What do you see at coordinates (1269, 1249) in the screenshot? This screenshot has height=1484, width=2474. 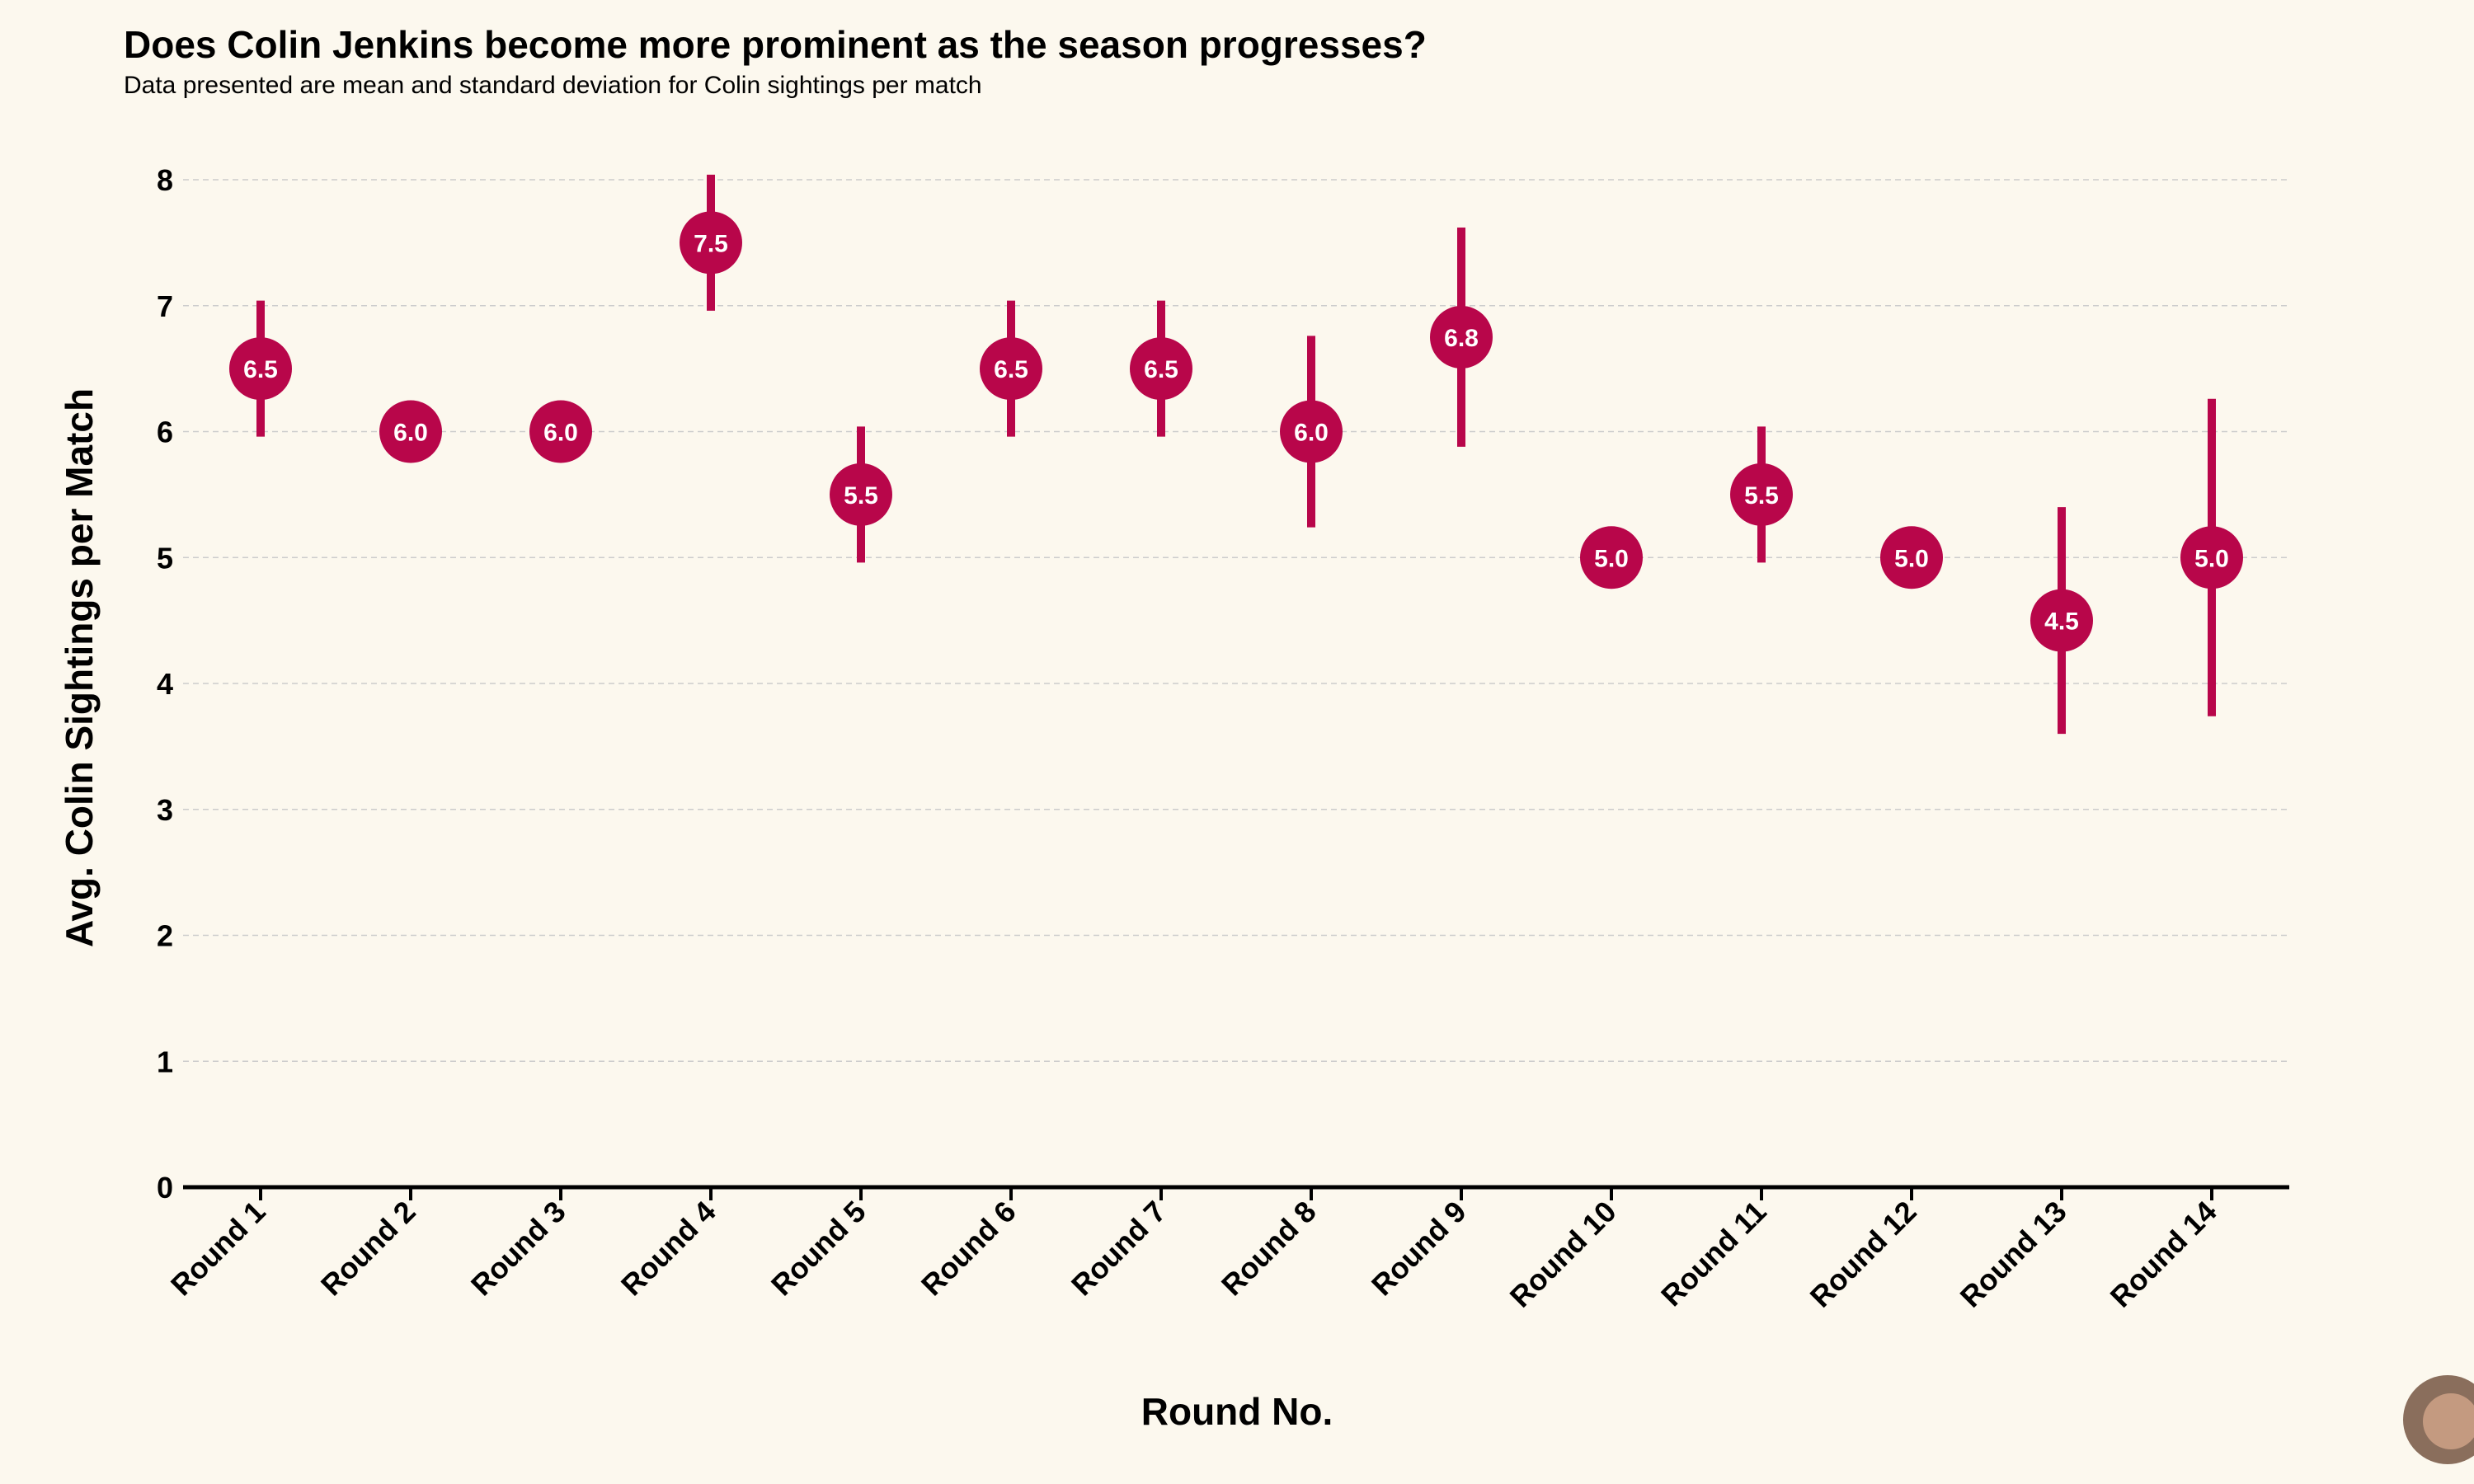 I see `x-tick-label: Round 8` at bounding box center [1269, 1249].